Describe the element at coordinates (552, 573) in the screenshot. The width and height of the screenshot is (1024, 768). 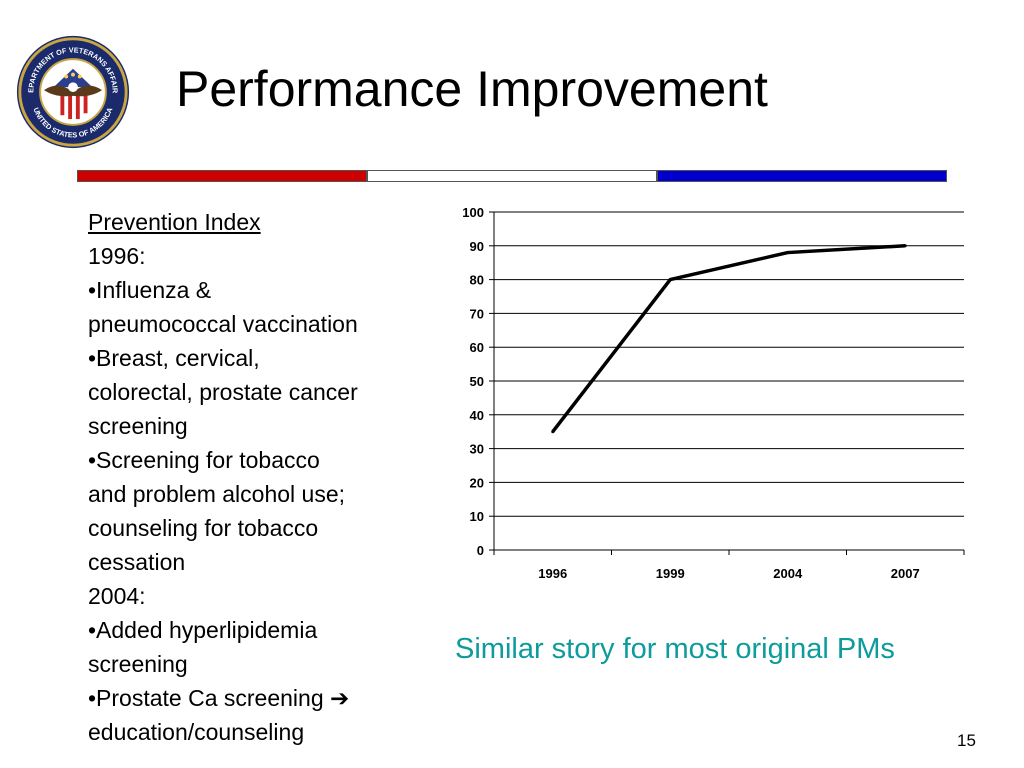
I see `x-tick-label: 1996` at that location.